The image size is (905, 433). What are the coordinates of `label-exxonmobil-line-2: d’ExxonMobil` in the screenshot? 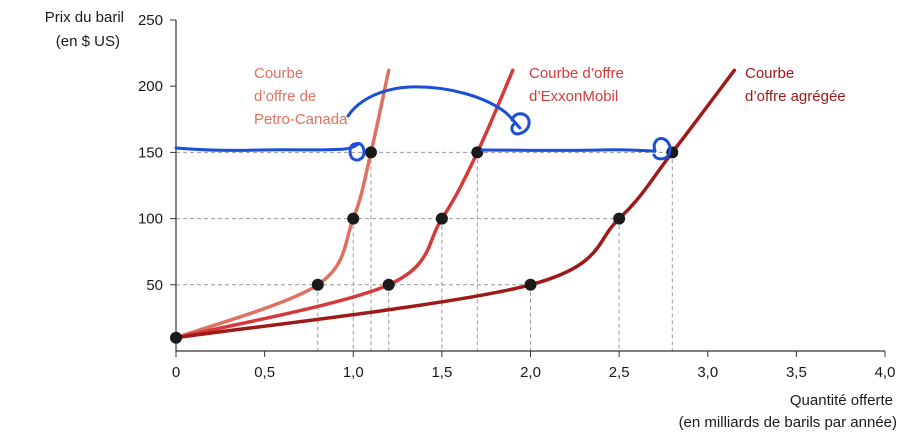 It's located at (573, 96).